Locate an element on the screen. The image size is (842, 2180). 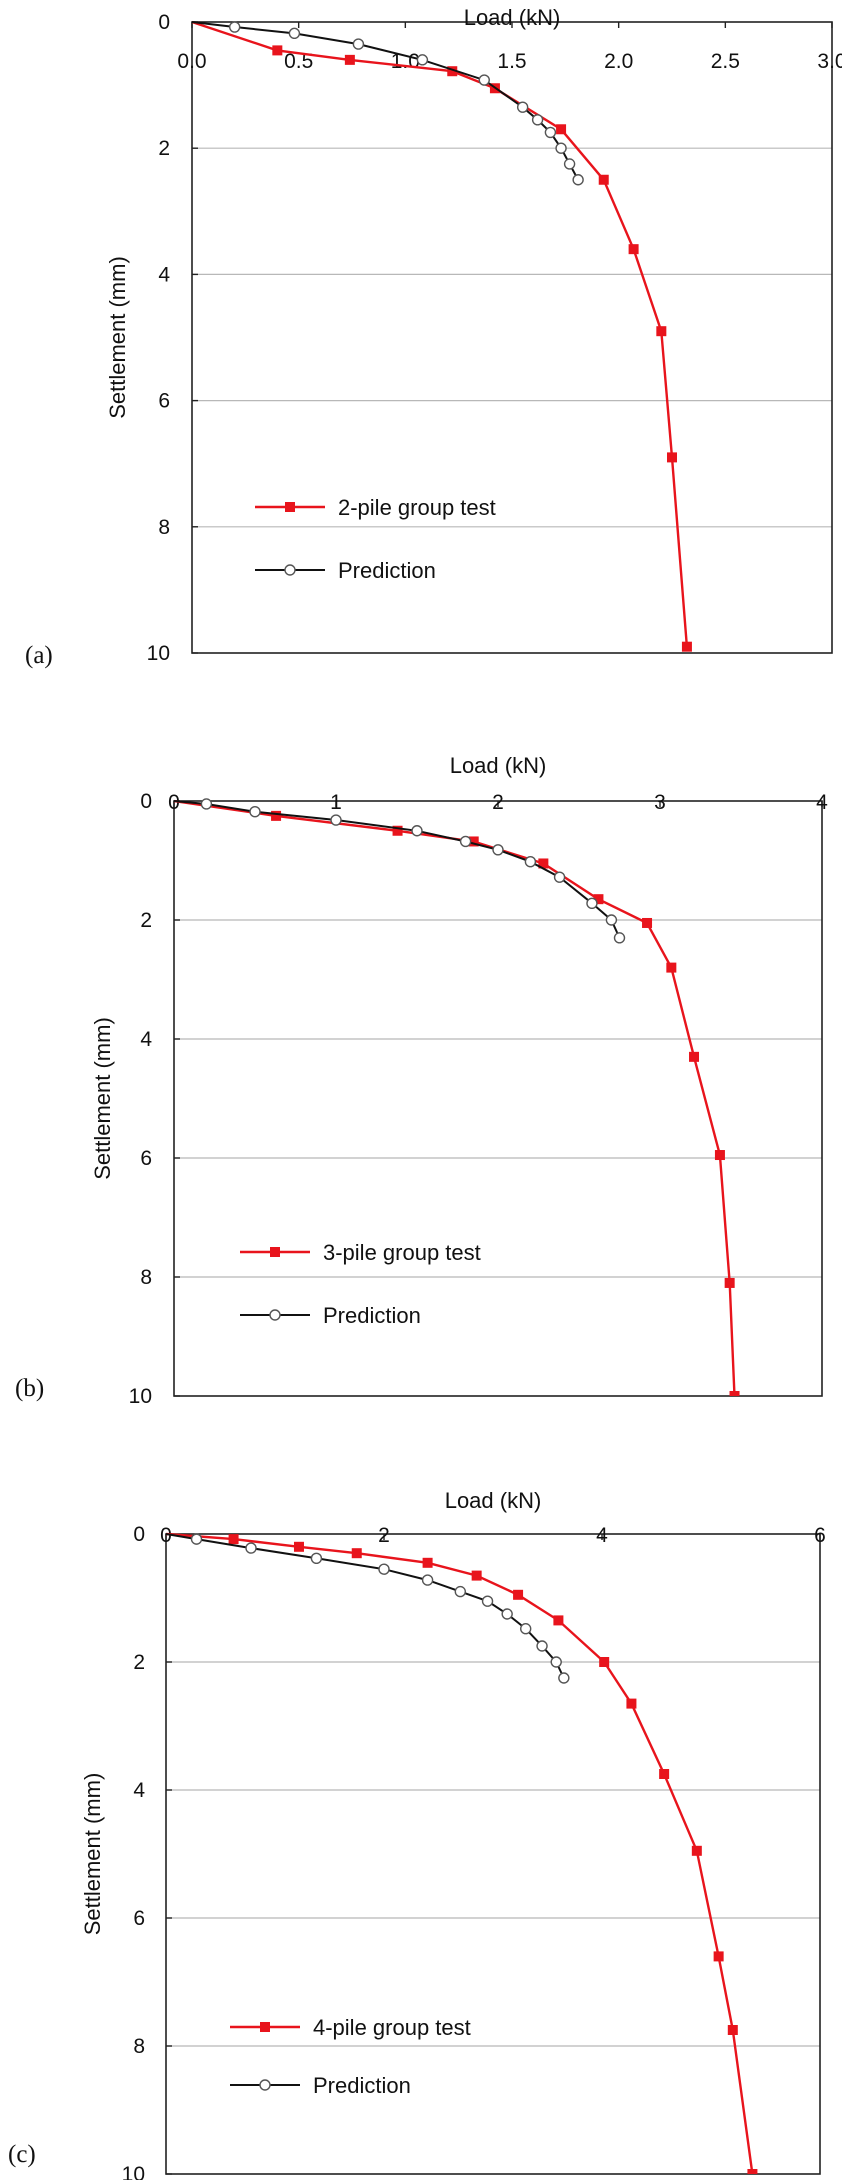
x-tick-label: 0.0 is located at coordinates (191, 61).